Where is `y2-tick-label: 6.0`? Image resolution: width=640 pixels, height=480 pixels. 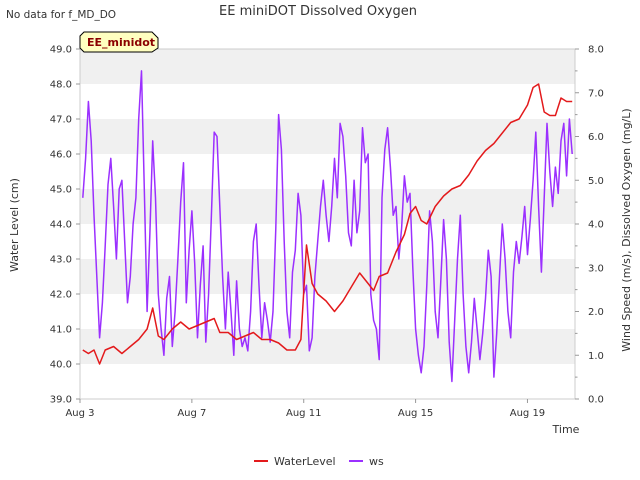
y2-tick-label: 6.0 is located at coordinates (596, 137).